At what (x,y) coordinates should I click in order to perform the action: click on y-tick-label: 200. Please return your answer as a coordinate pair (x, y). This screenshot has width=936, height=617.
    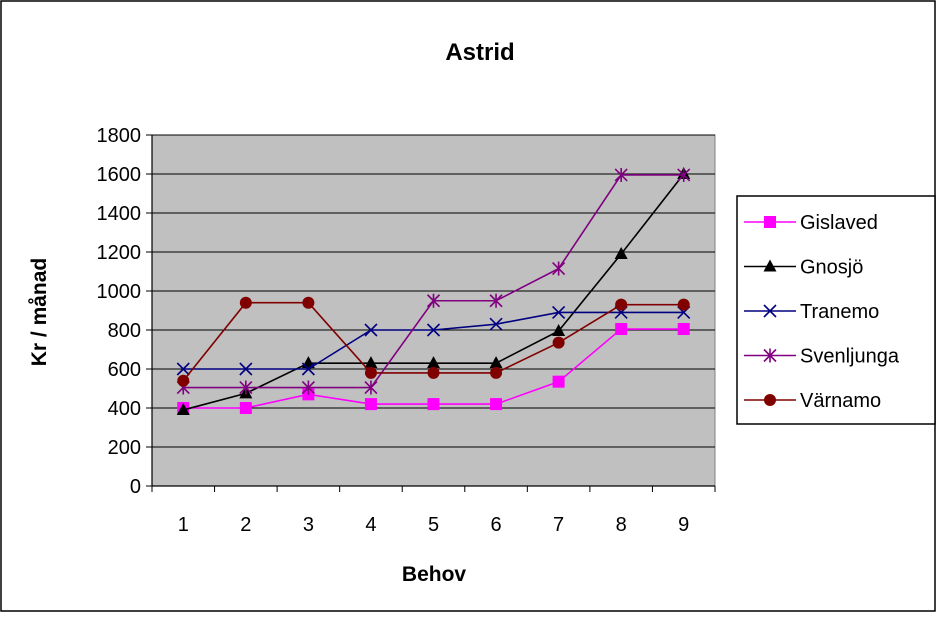
    Looking at the image, I should click on (124, 448).